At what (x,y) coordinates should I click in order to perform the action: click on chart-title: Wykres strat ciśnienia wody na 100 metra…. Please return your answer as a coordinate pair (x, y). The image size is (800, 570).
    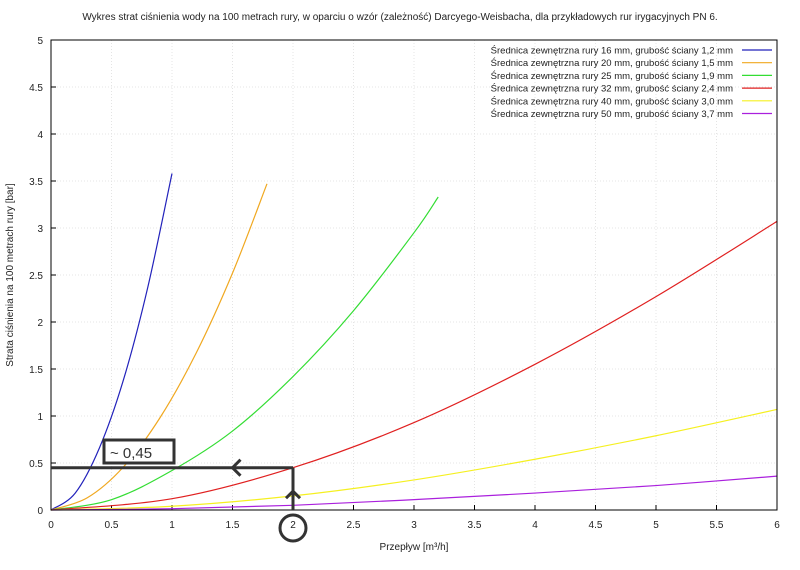
    Looking at the image, I should click on (399, 17).